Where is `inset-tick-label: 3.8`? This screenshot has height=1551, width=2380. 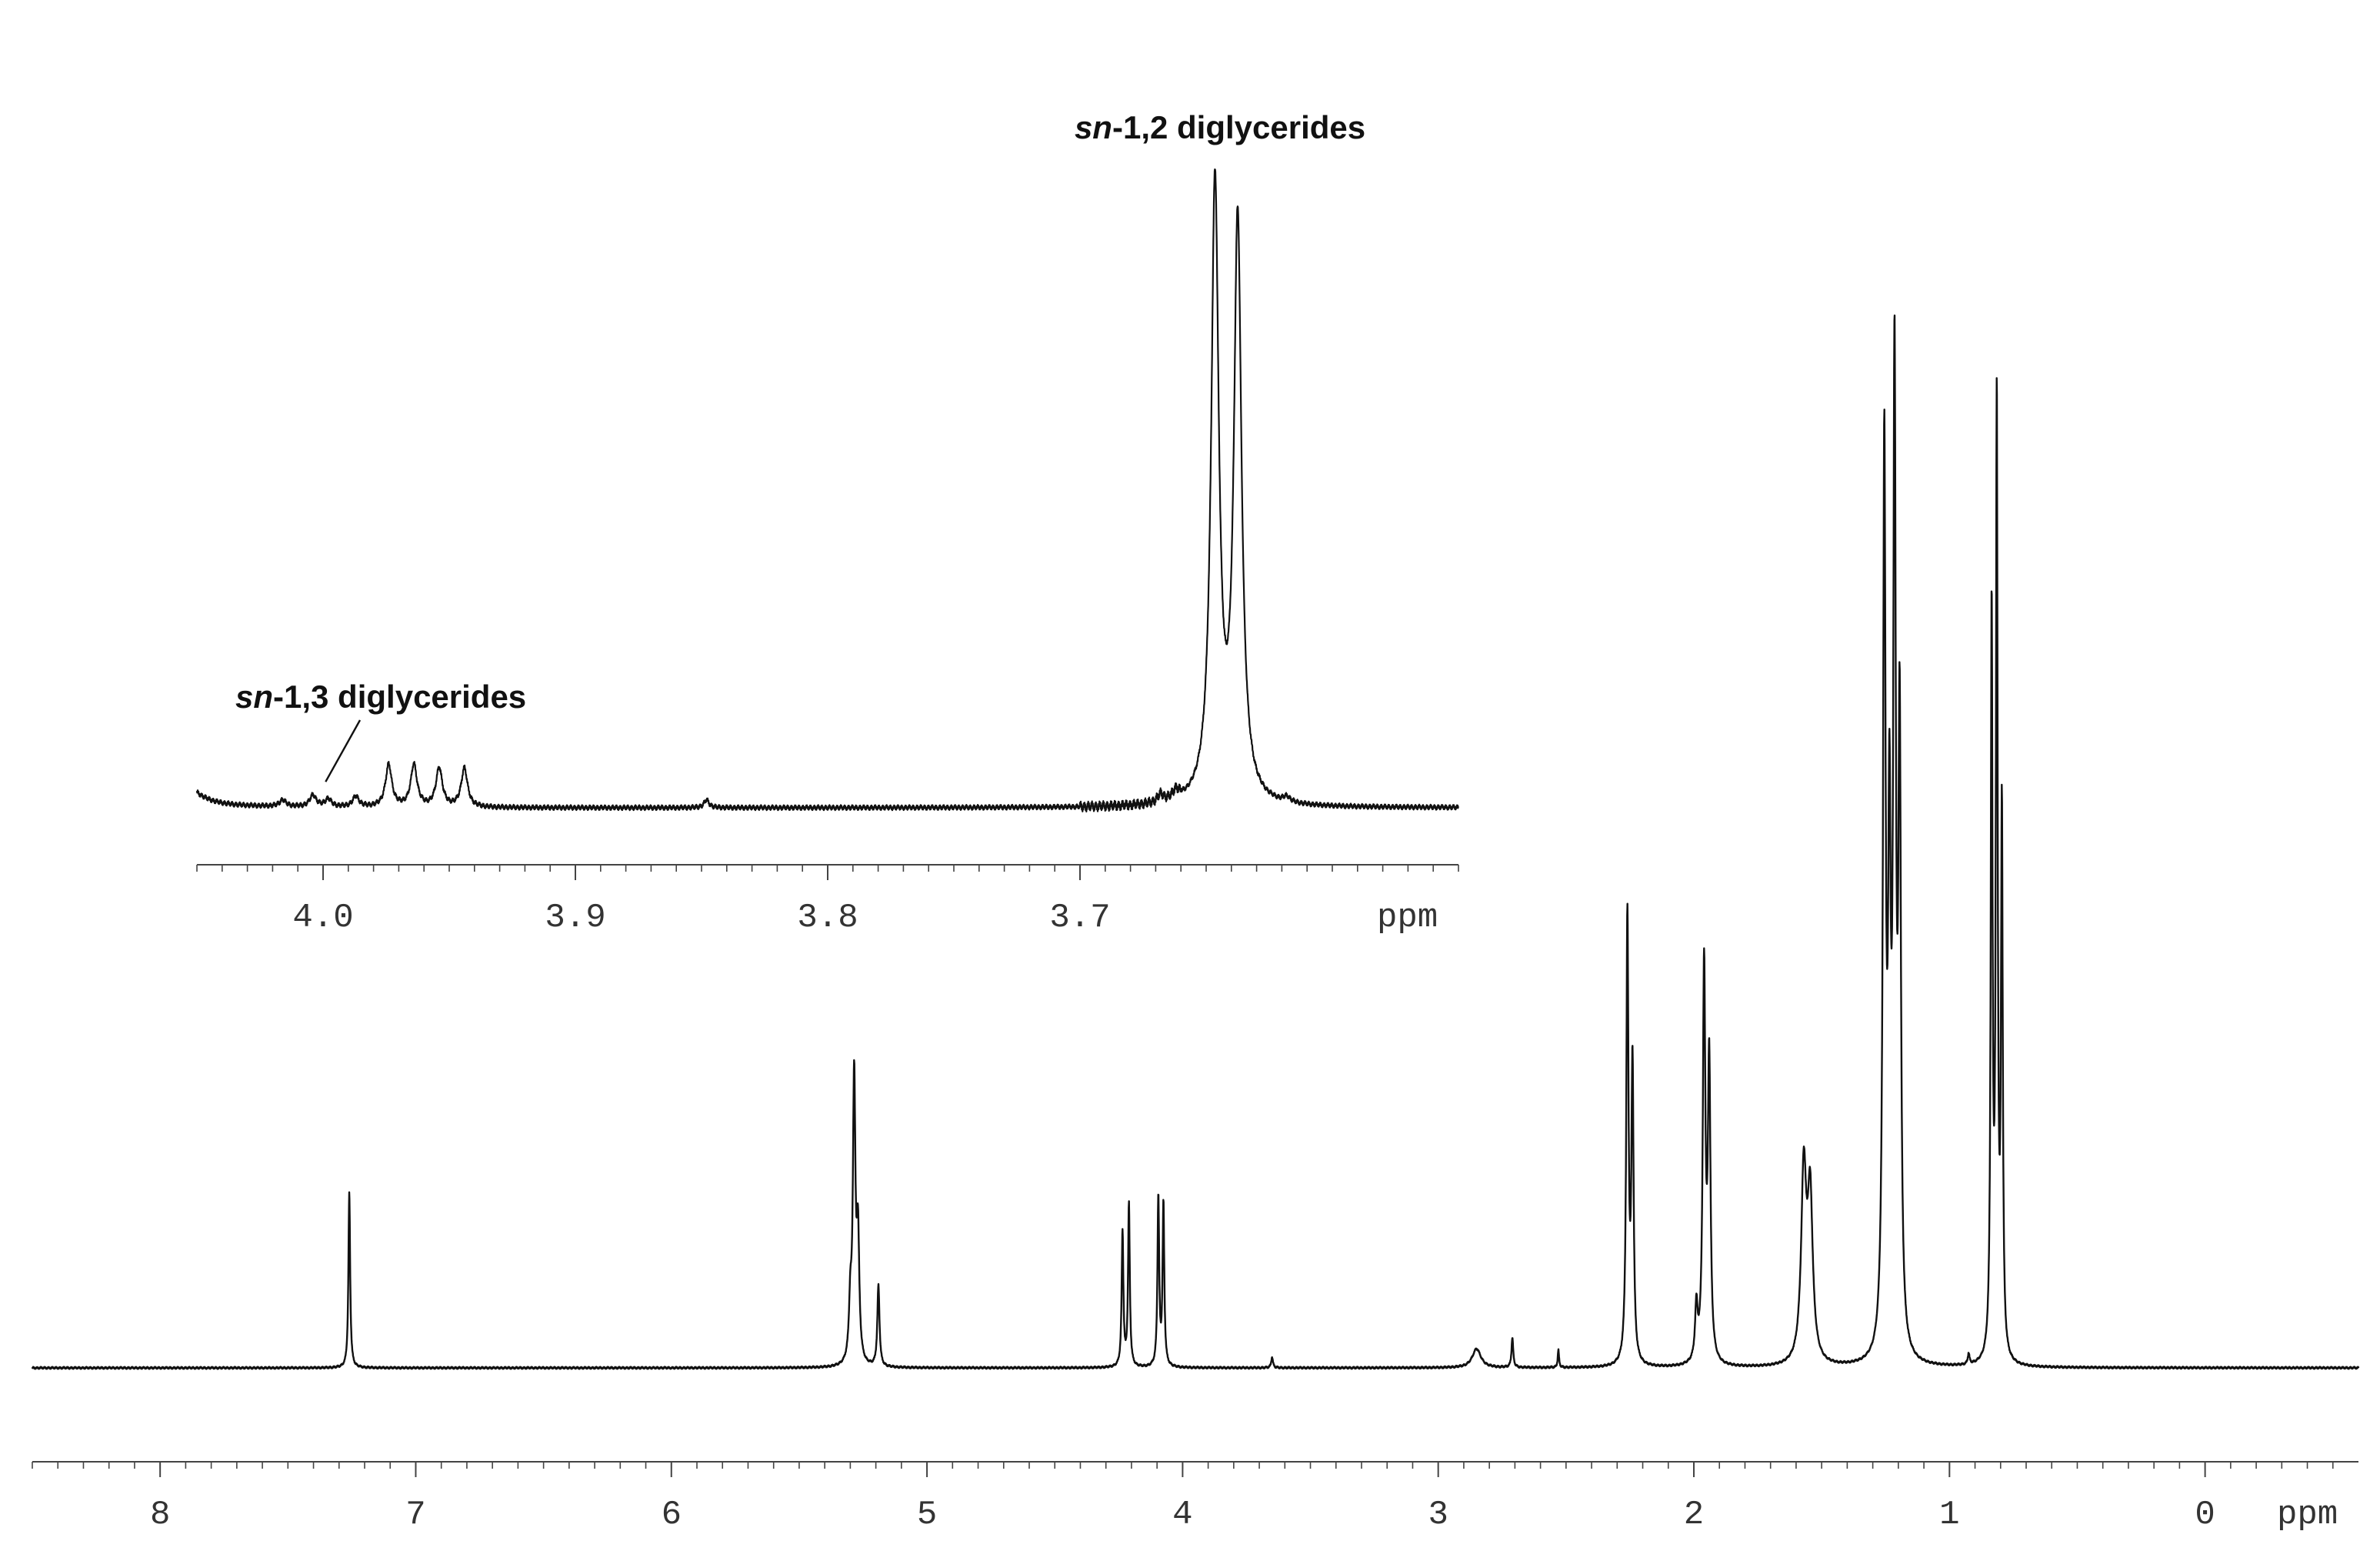
inset-tick-label: 3.8 is located at coordinates (827, 918).